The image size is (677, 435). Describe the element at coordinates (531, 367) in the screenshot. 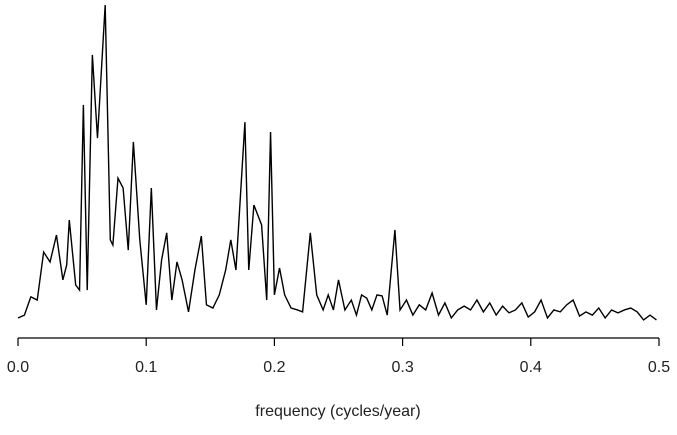

I see `x-tick-label: 0.4` at that location.